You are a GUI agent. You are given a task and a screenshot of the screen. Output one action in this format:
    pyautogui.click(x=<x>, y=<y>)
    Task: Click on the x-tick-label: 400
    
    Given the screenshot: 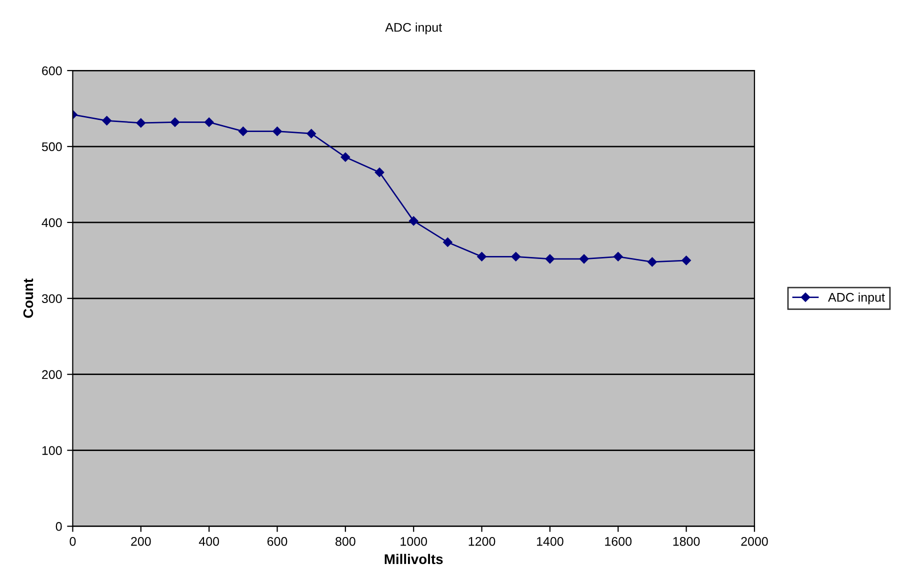 What is the action you would take?
    pyautogui.click(x=209, y=541)
    